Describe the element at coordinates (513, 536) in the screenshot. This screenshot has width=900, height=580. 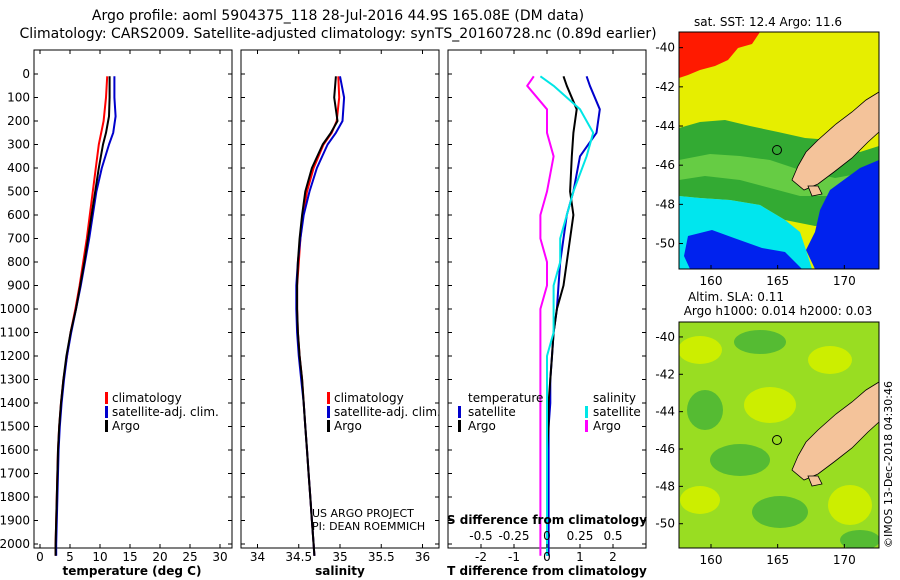
I see `s-diff-tick-label: -0.25` at that location.